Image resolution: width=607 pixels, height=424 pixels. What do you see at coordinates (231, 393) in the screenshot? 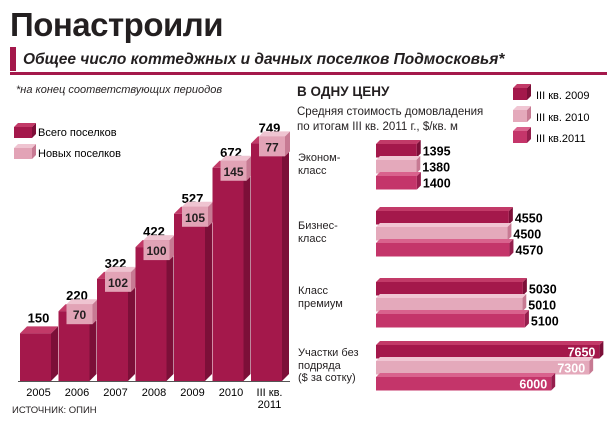
I see `x-tick-label: 2010` at bounding box center [231, 393].